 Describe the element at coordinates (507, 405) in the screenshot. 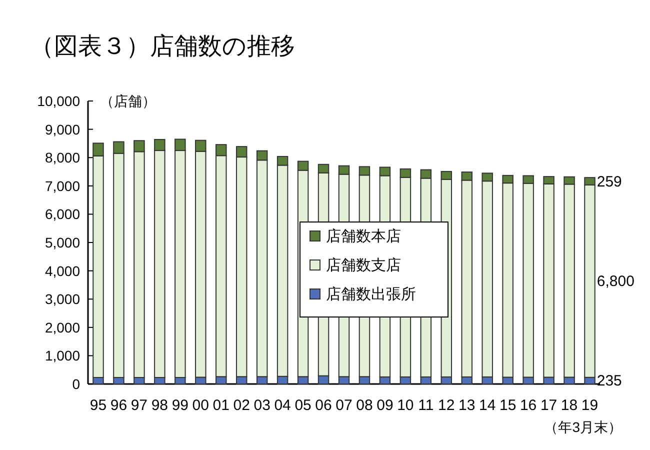

I see `x-tick-label: 15` at that location.